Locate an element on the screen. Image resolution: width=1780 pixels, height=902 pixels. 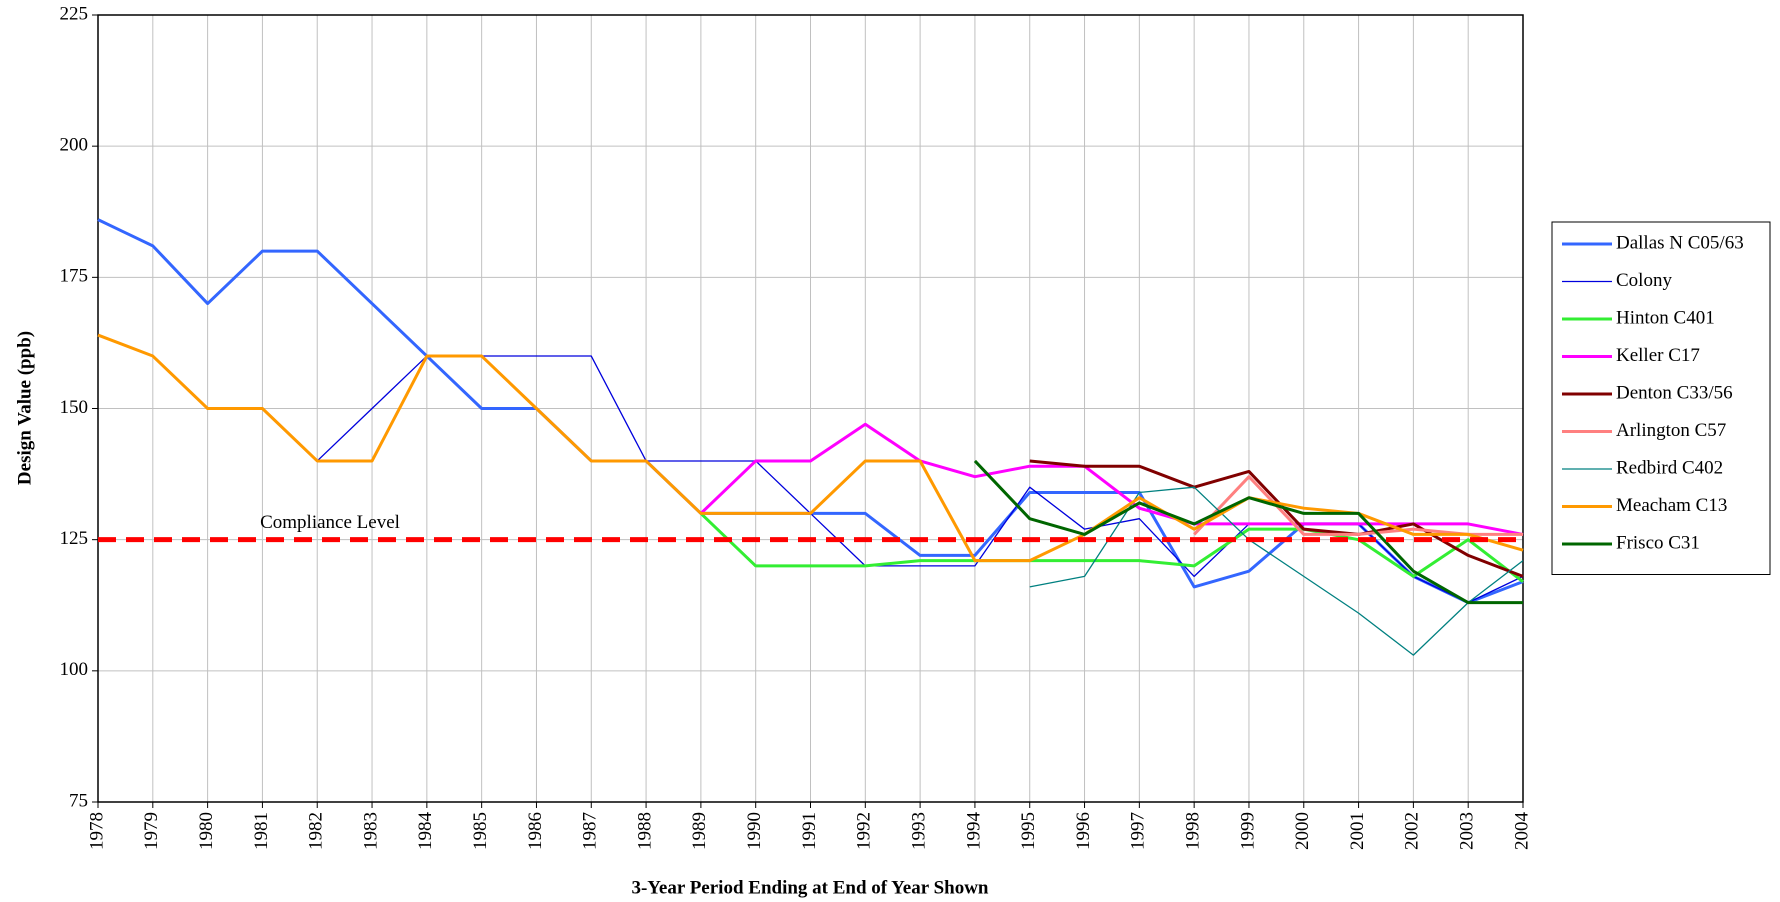
x-tick-label: 1984 is located at coordinates (425, 831).